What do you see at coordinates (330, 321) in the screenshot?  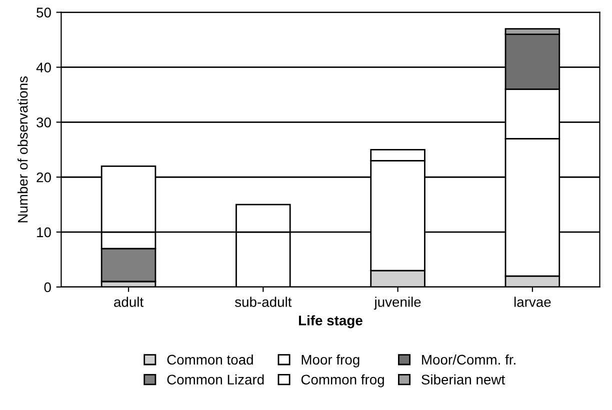 I see `x-axis-title: Life stage` at bounding box center [330, 321].